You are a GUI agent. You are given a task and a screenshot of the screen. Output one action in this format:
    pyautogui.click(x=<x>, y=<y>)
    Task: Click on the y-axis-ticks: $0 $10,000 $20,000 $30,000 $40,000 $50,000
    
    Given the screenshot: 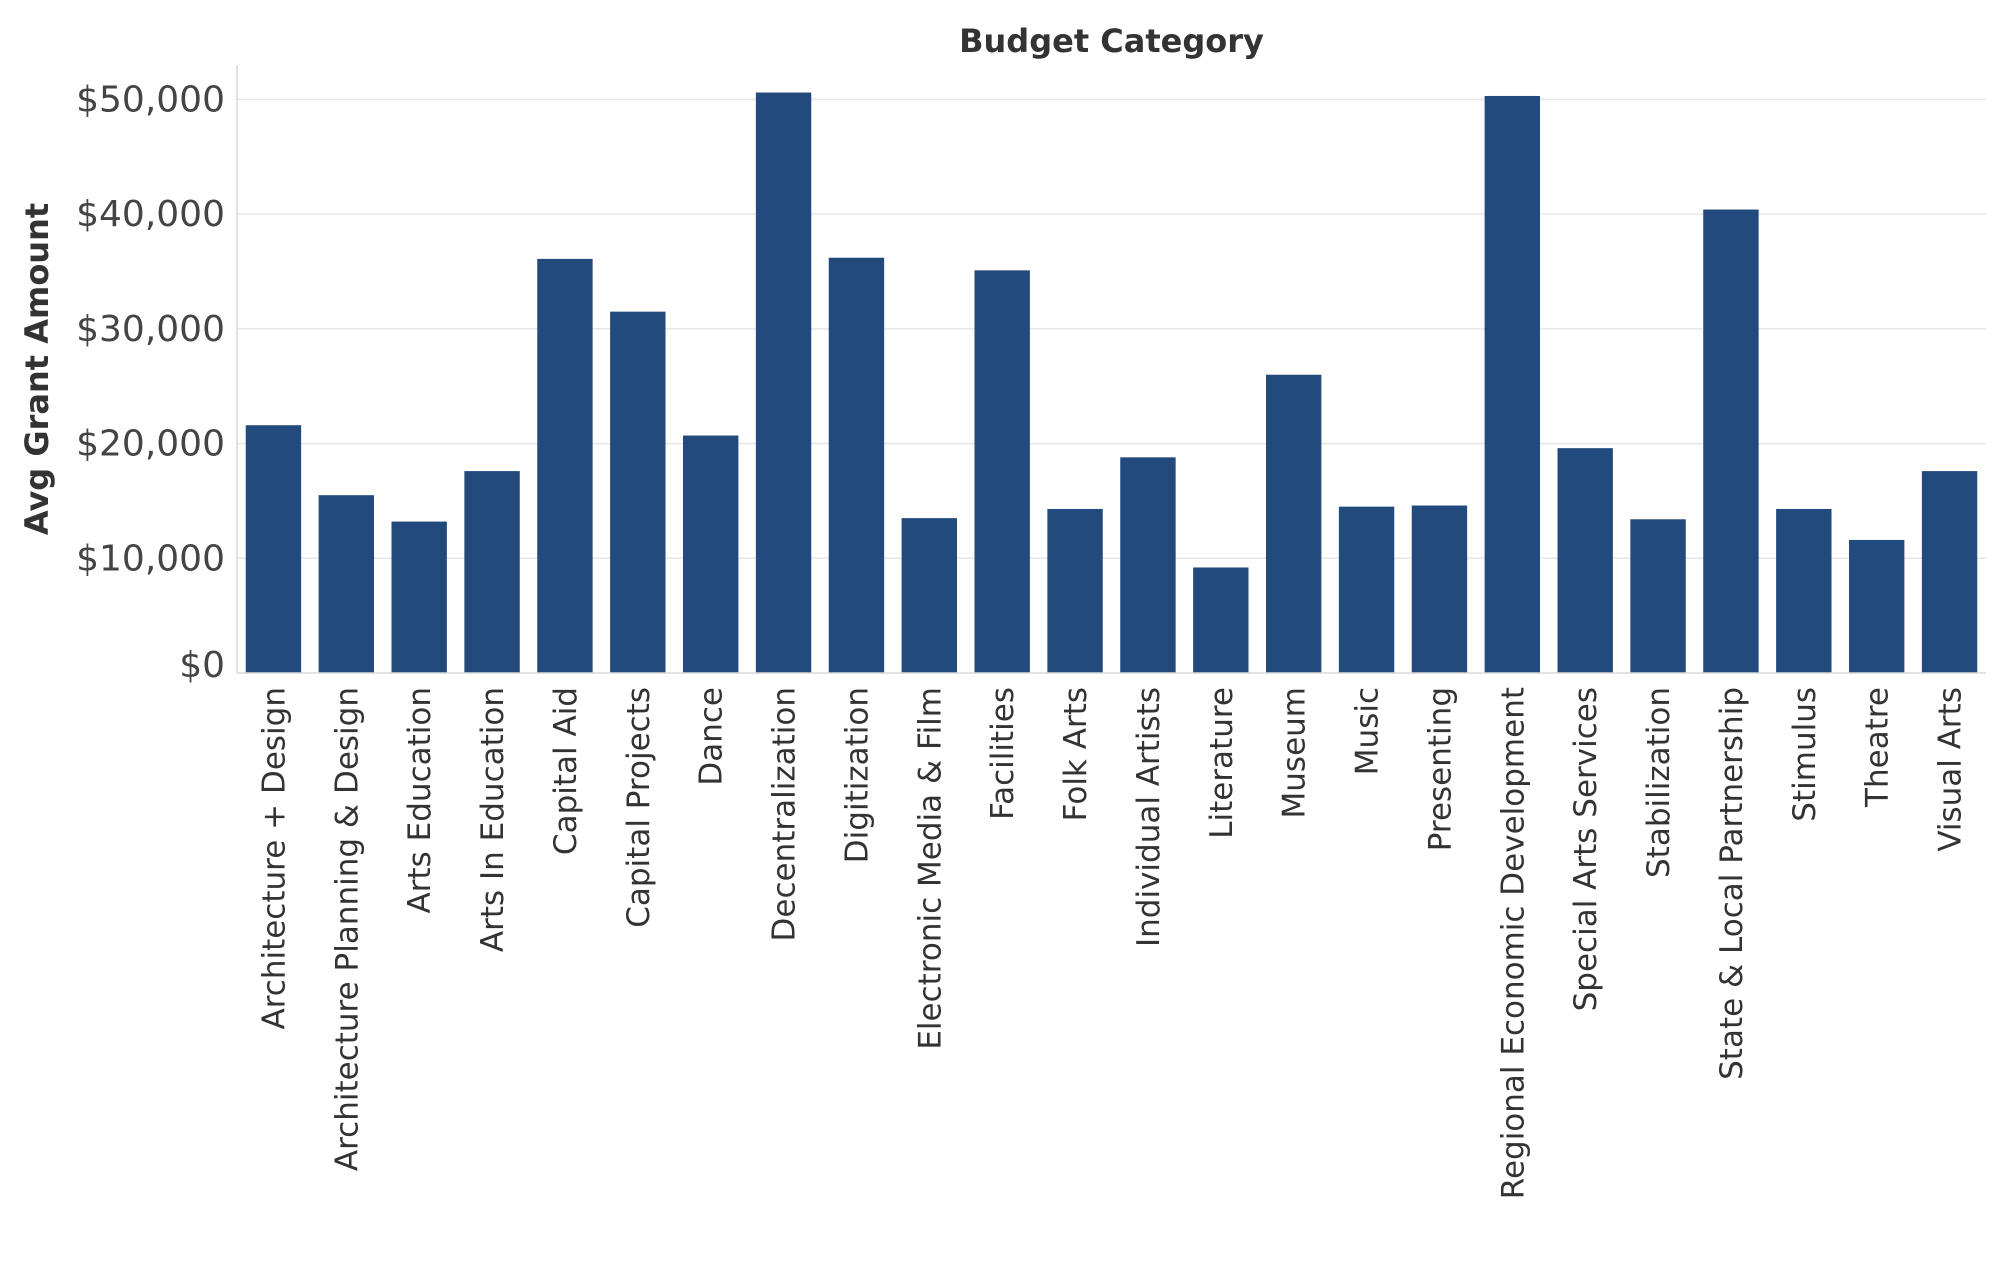 What is the action you would take?
    pyautogui.click(x=150, y=382)
    